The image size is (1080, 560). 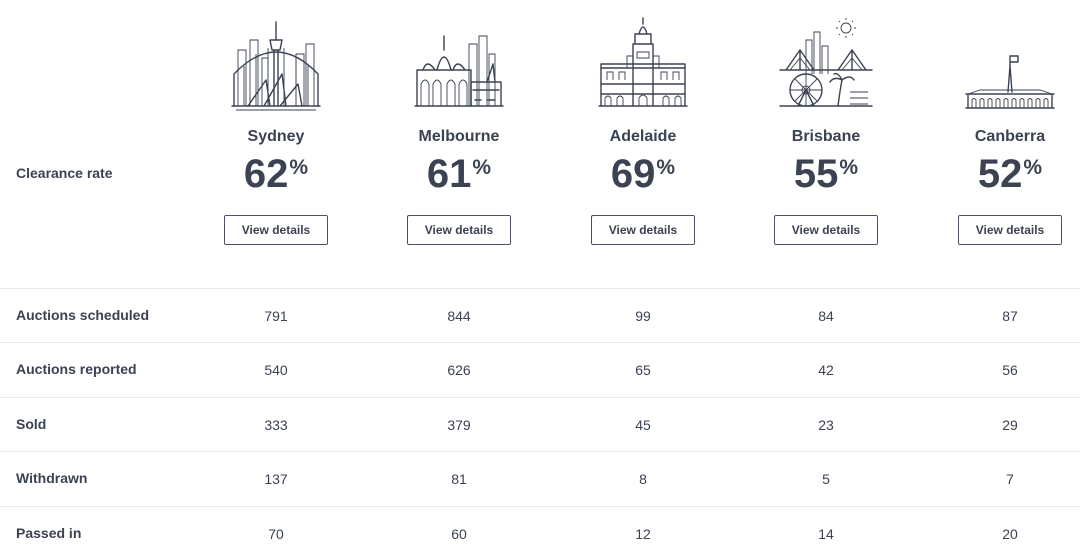 What do you see at coordinates (826, 370) in the screenshot?
I see `table-cell: 42` at bounding box center [826, 370].